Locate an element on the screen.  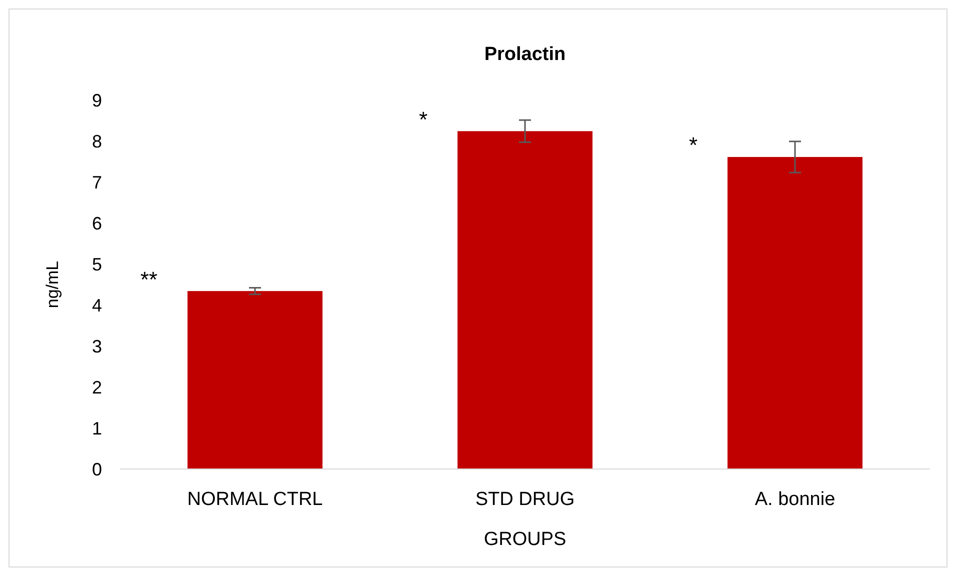
y-tick-label: 2 is located at coordinates (97, 387).